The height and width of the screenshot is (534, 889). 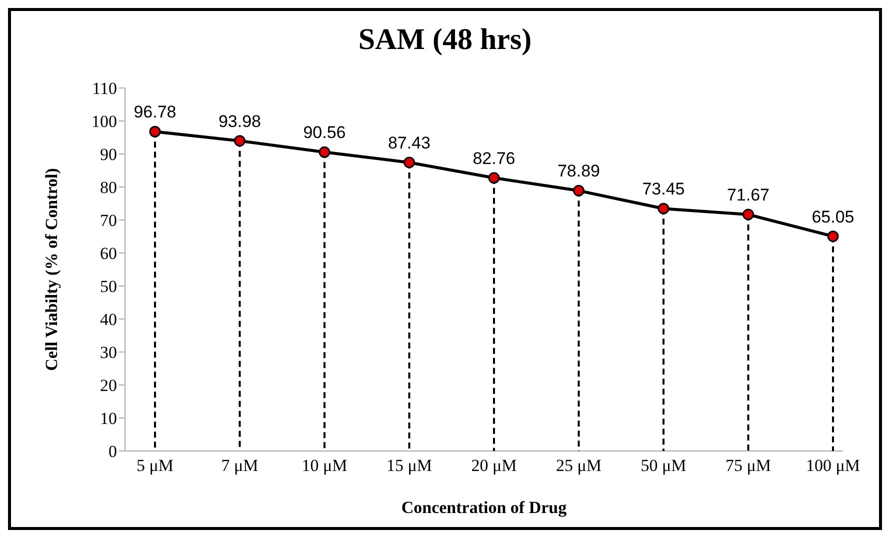 I want to click on y-axis-title: Cell Viabilty (% of Control), so click(x=52, y=269).